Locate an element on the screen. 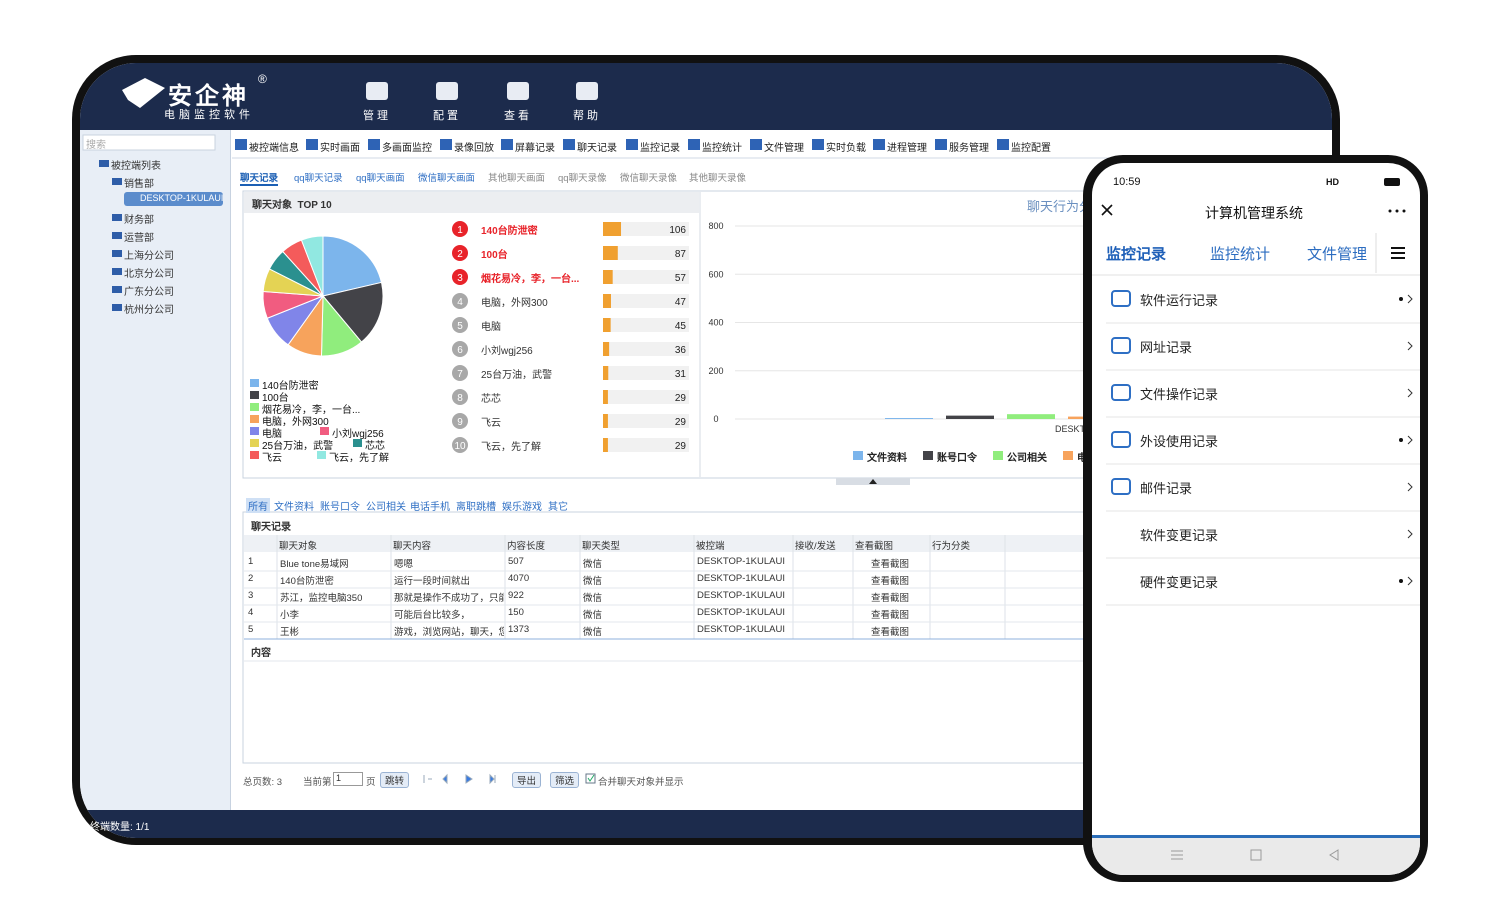  table-cell: 5 is located at coordinates (251, 629).